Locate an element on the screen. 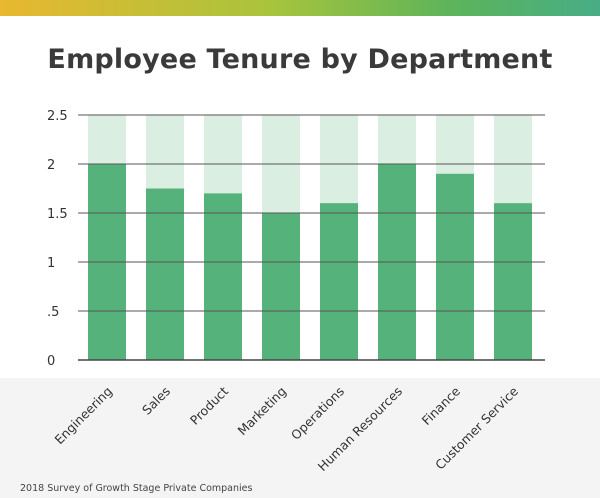  top-gradient-bar is located at coordinates (300, 8).